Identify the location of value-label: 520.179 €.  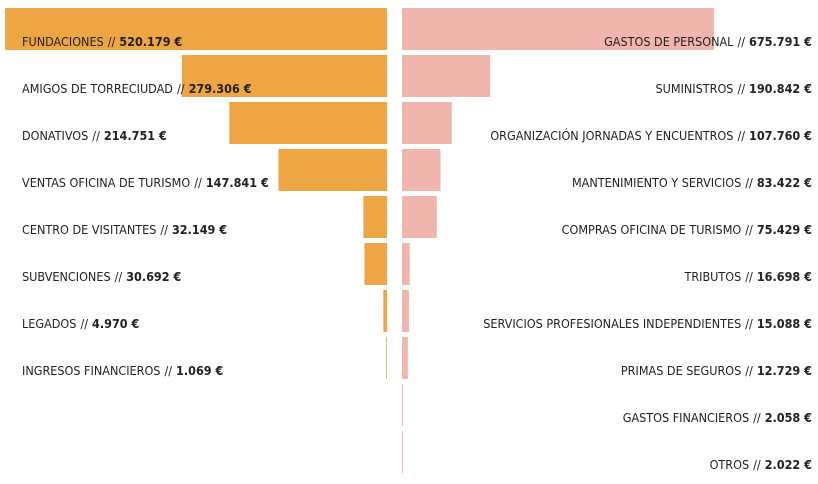
(150, 41).